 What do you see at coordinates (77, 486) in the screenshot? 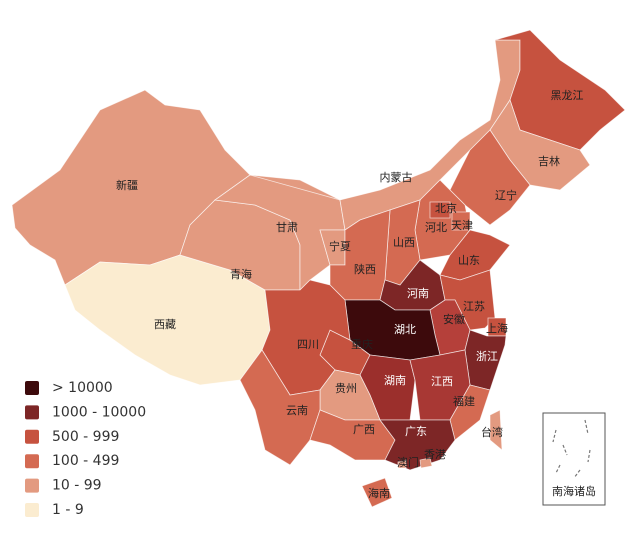
I see `legend-label: 10 - 99` at bounding box center [77, 486].